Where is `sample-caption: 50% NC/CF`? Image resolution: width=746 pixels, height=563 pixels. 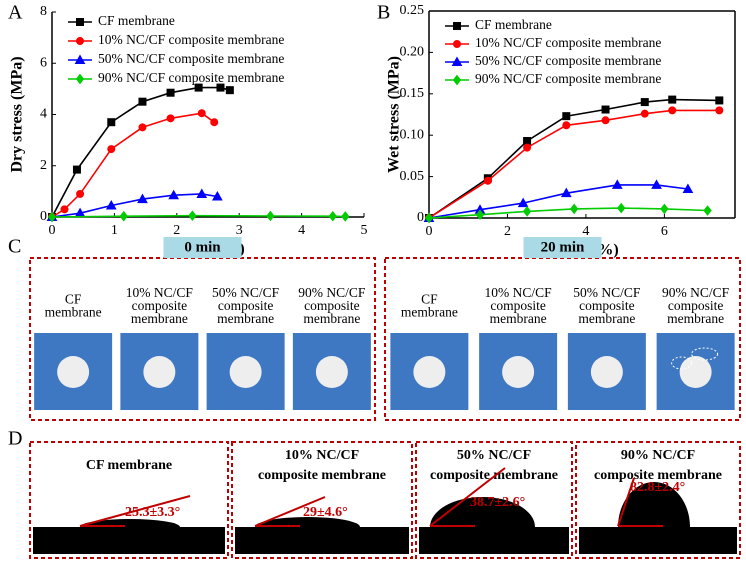
sample-caption: 50% NC/CF is located at coordinates (246, 292).